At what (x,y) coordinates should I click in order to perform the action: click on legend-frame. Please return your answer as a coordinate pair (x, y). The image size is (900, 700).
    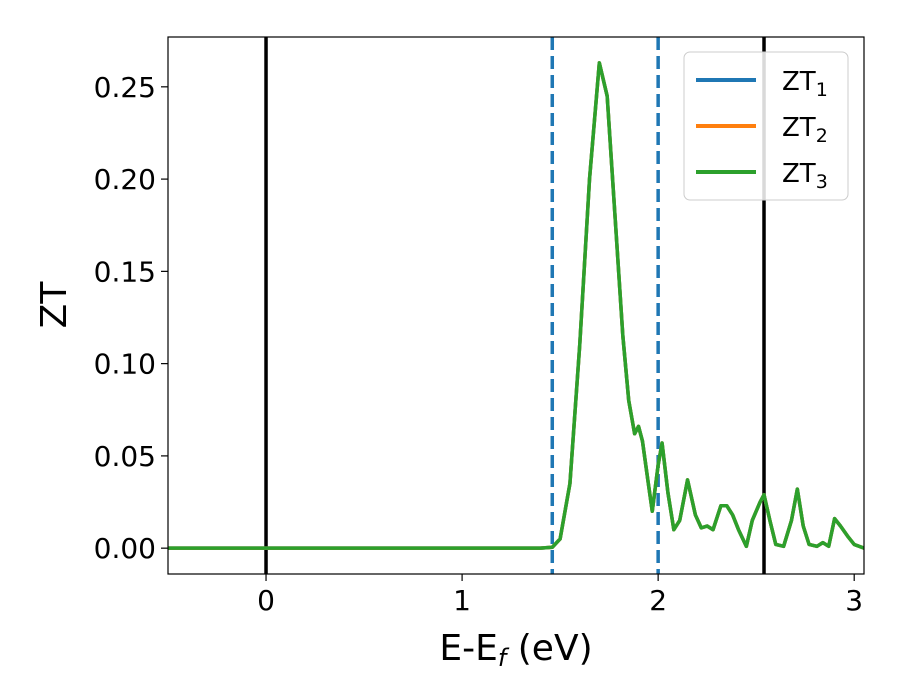
    Looking at the image, I should click on (766, 126).